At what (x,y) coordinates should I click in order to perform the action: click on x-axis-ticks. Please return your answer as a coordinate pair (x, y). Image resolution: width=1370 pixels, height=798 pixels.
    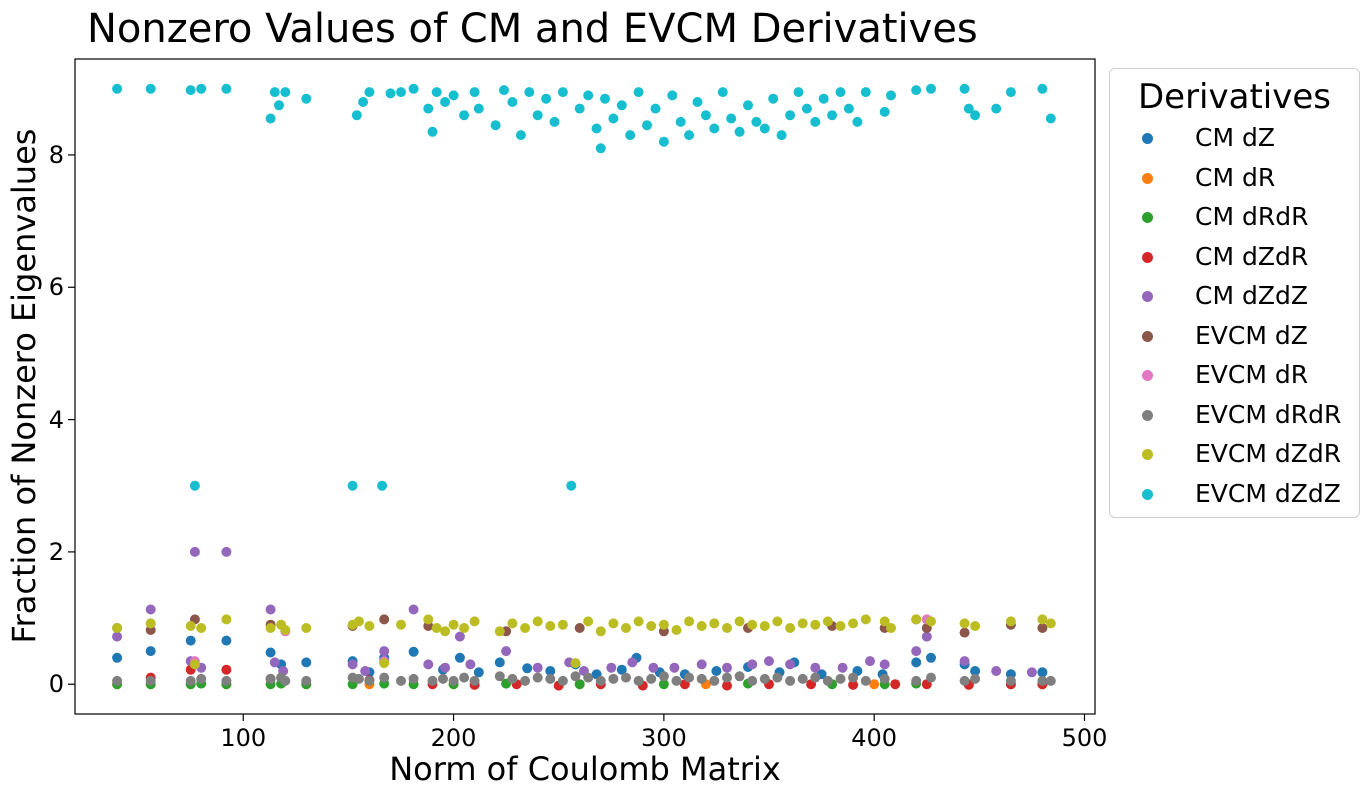
    Looking at the image, I should click on (664, 717).